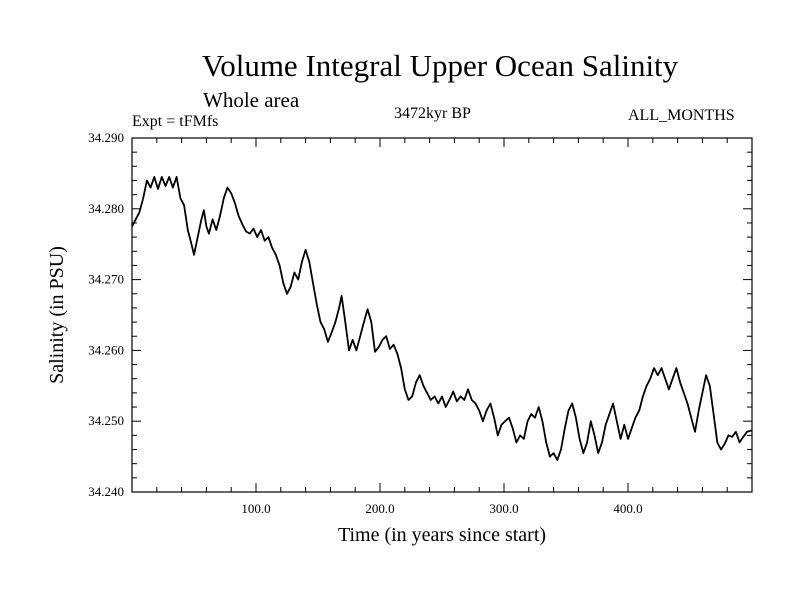 The width and height of the screenshot is (800, 600). I want to click on y-tick-label: 34.280, so click(106, 208).